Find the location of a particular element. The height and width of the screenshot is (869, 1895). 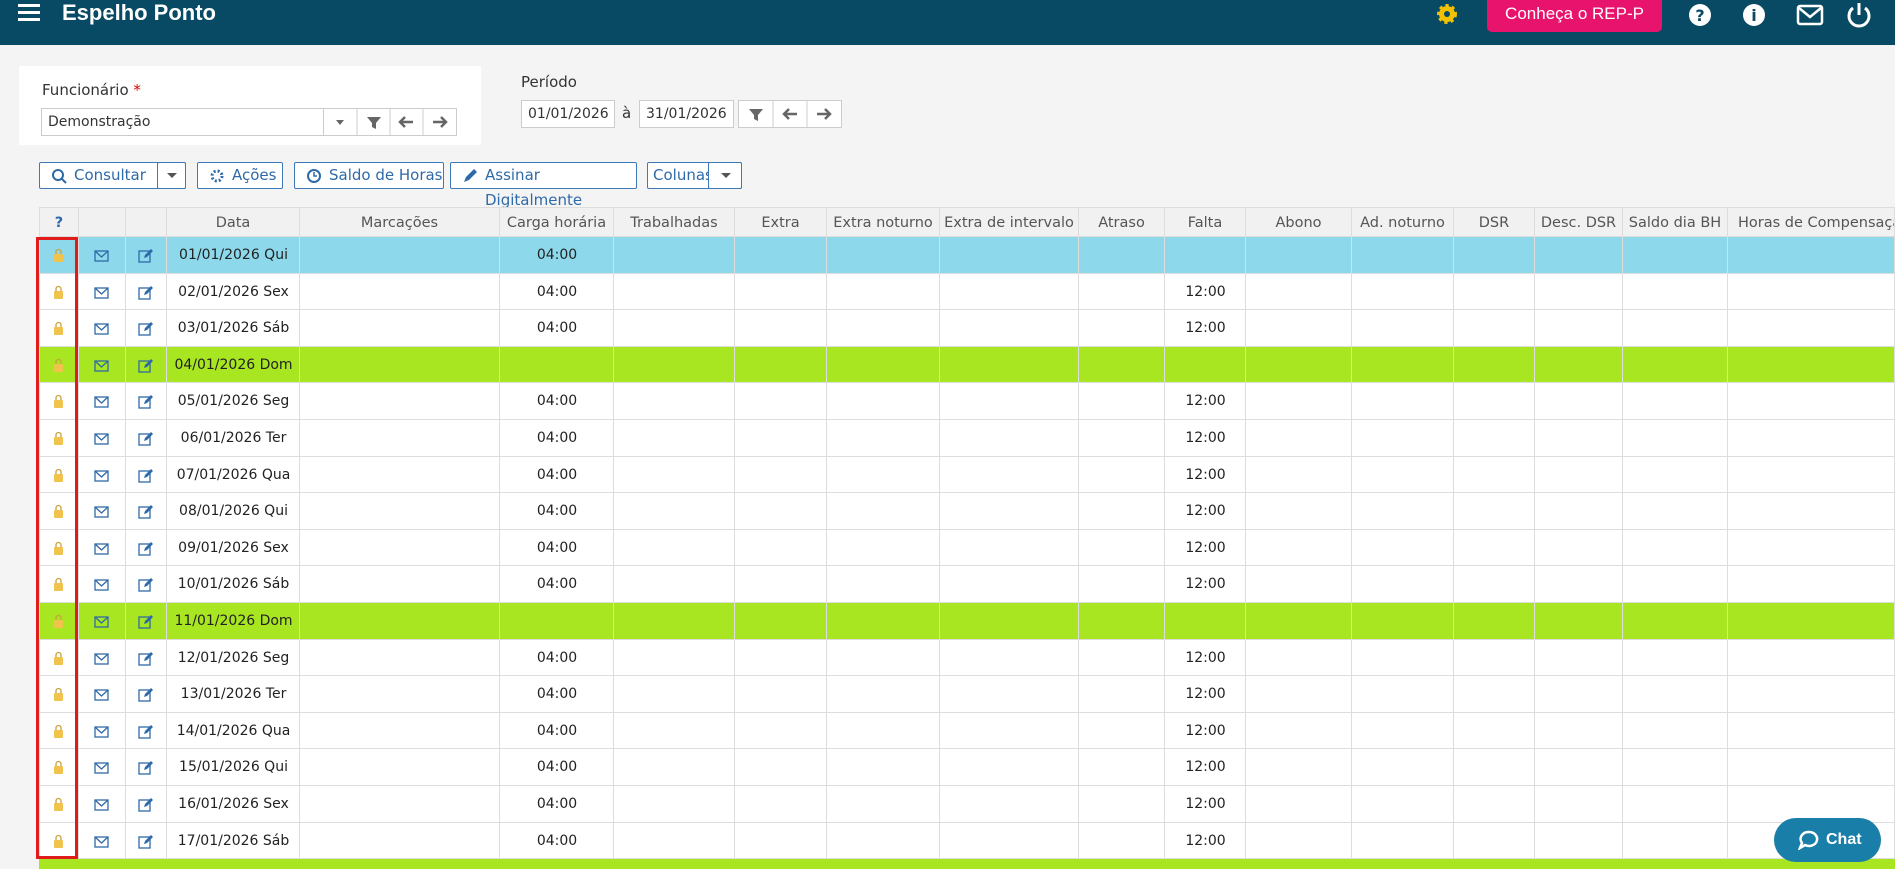

column-header: Extra is located at coordinates (781, 222).